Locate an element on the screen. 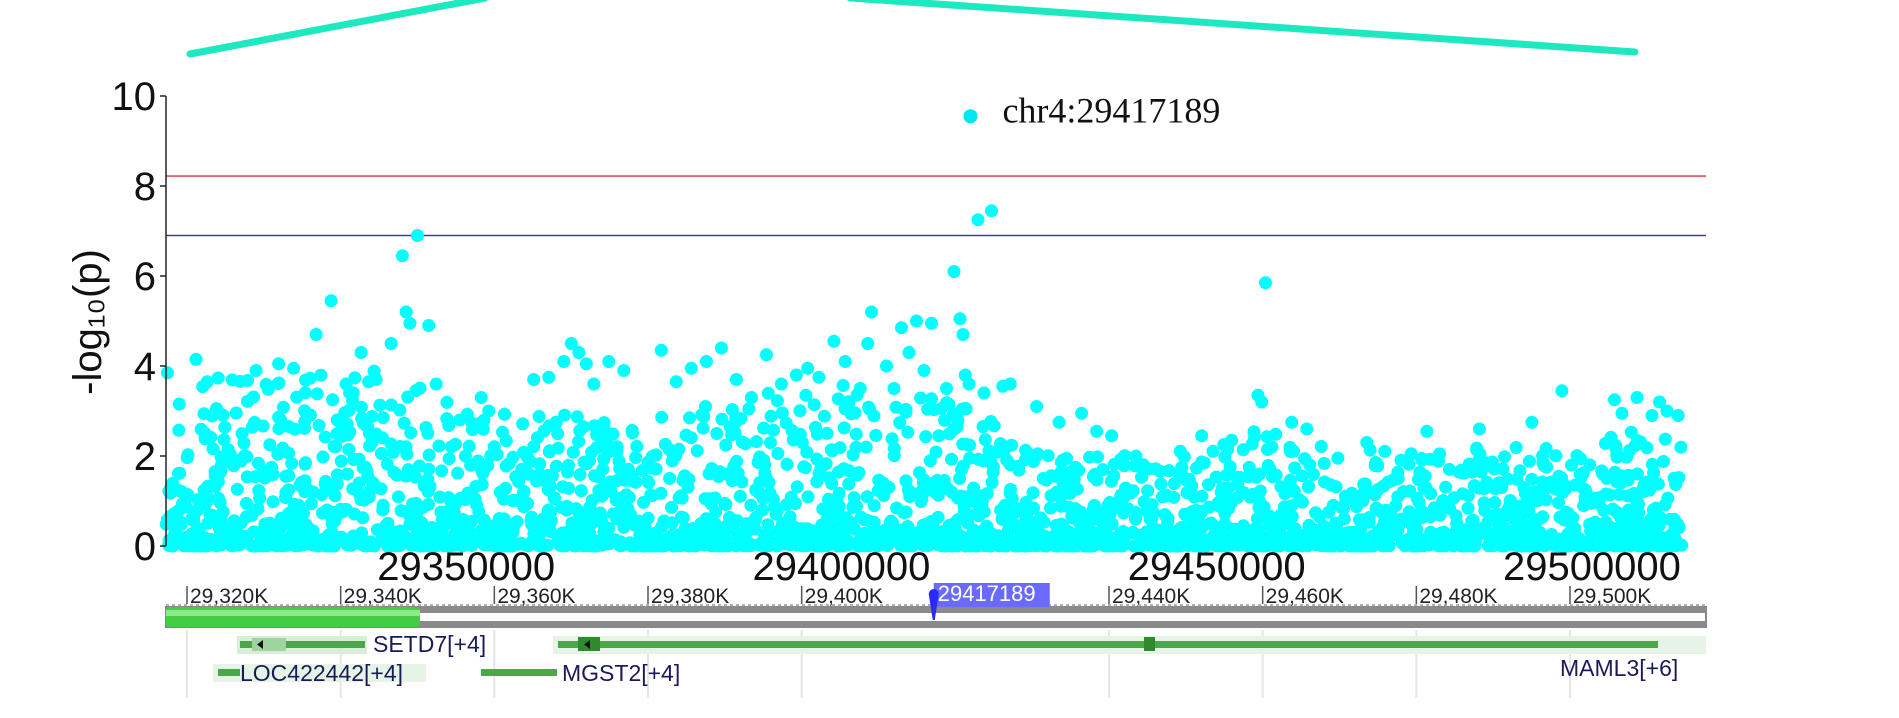 The width and height of the screenshot is (1899, 718). y-tick-label: 0 is located at coordinates (145, 547).